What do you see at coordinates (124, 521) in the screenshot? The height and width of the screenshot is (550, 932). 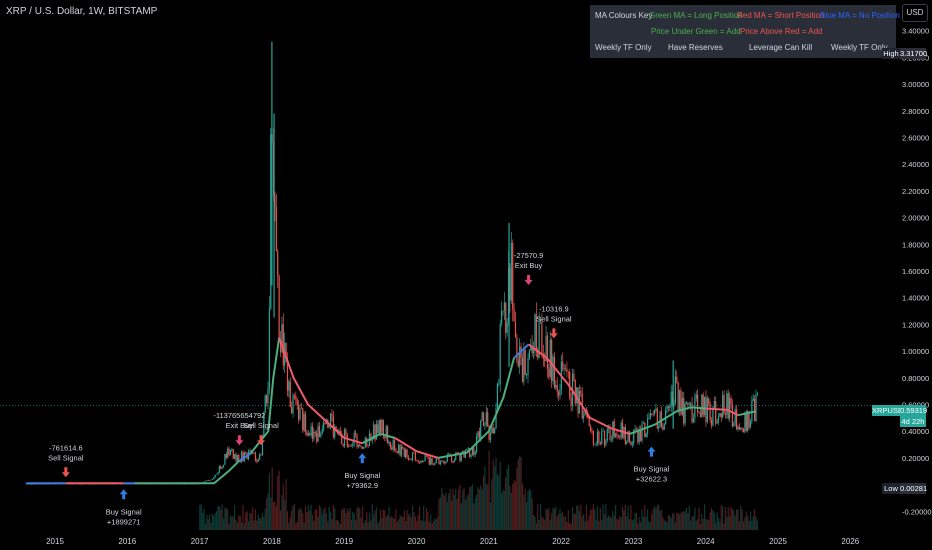 I see `signal-label: +1899271` at bounding box center [124, 521].